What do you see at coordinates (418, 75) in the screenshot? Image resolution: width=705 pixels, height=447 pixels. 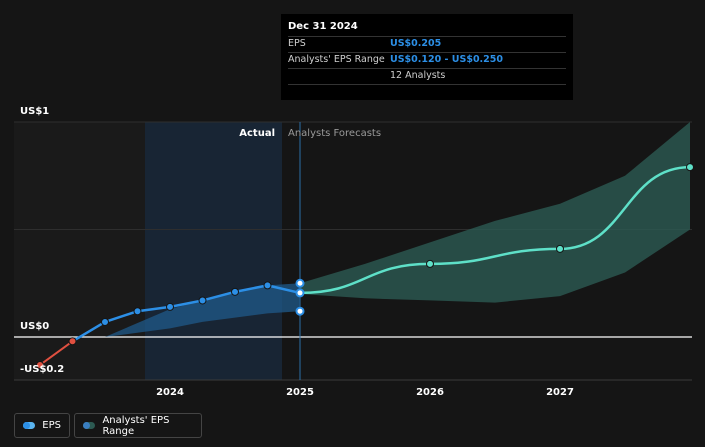 I see `tooltip-analysts-count: 12 Analysts` at bounding box center [418, 75].